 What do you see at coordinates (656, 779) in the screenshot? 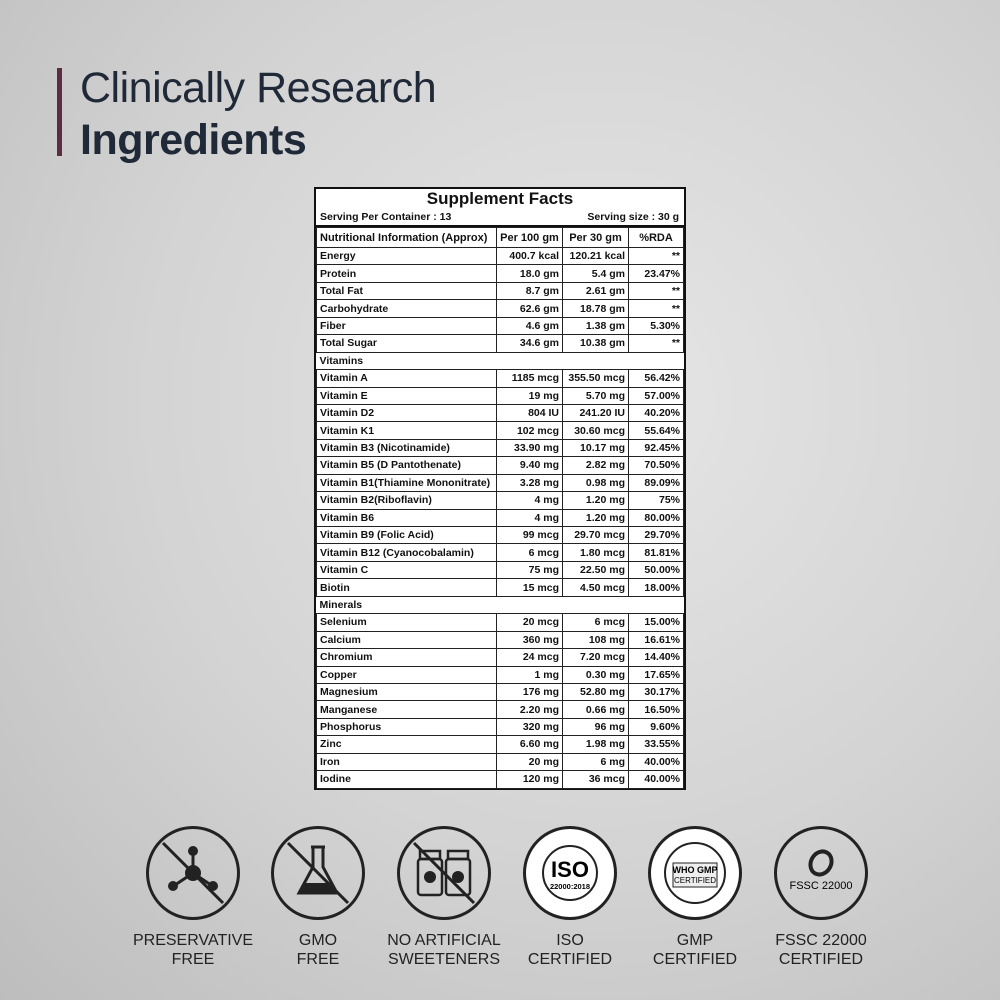
I see `rda-value: 40.00%` at bounding box center [656, 779].